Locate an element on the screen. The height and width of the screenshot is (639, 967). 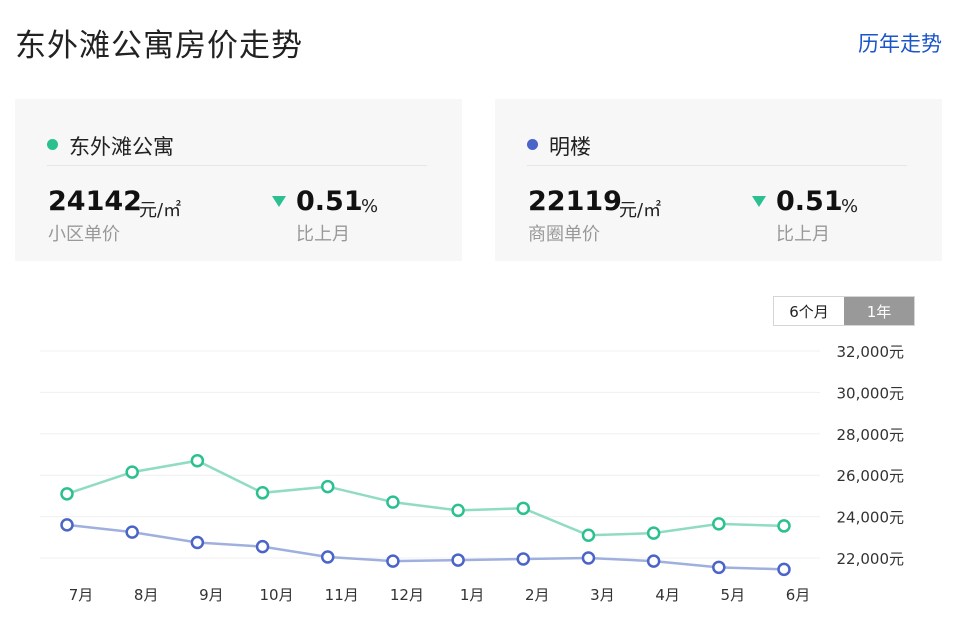
x-tick-label: 2月 is located at coordinates (537, 595).